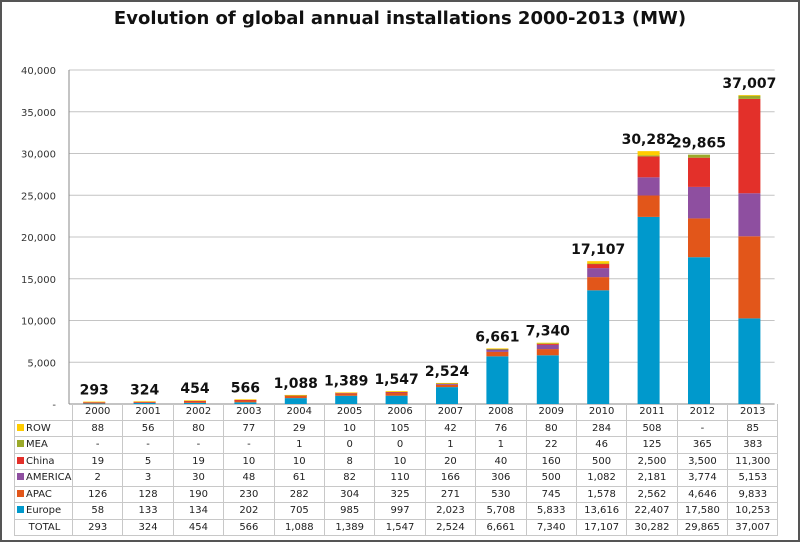 The height and width of the screenshot is (542, 800). Describe the element at coordinates (39, 494) in the screenshot. I see `series-name: APAC` at that location.